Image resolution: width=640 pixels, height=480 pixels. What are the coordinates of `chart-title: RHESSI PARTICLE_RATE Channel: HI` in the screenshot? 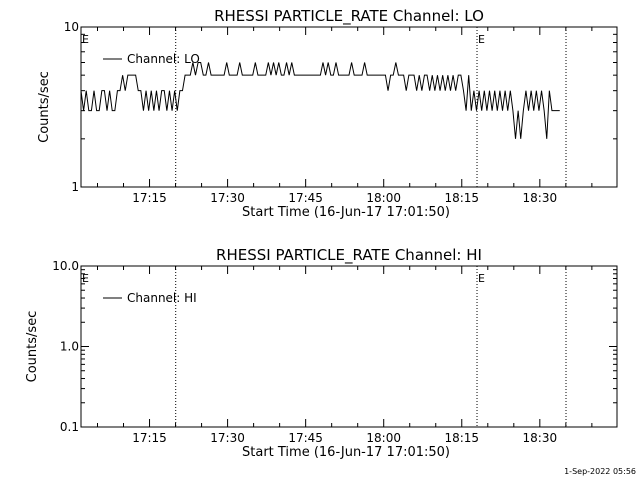 It's located at (349, 255).